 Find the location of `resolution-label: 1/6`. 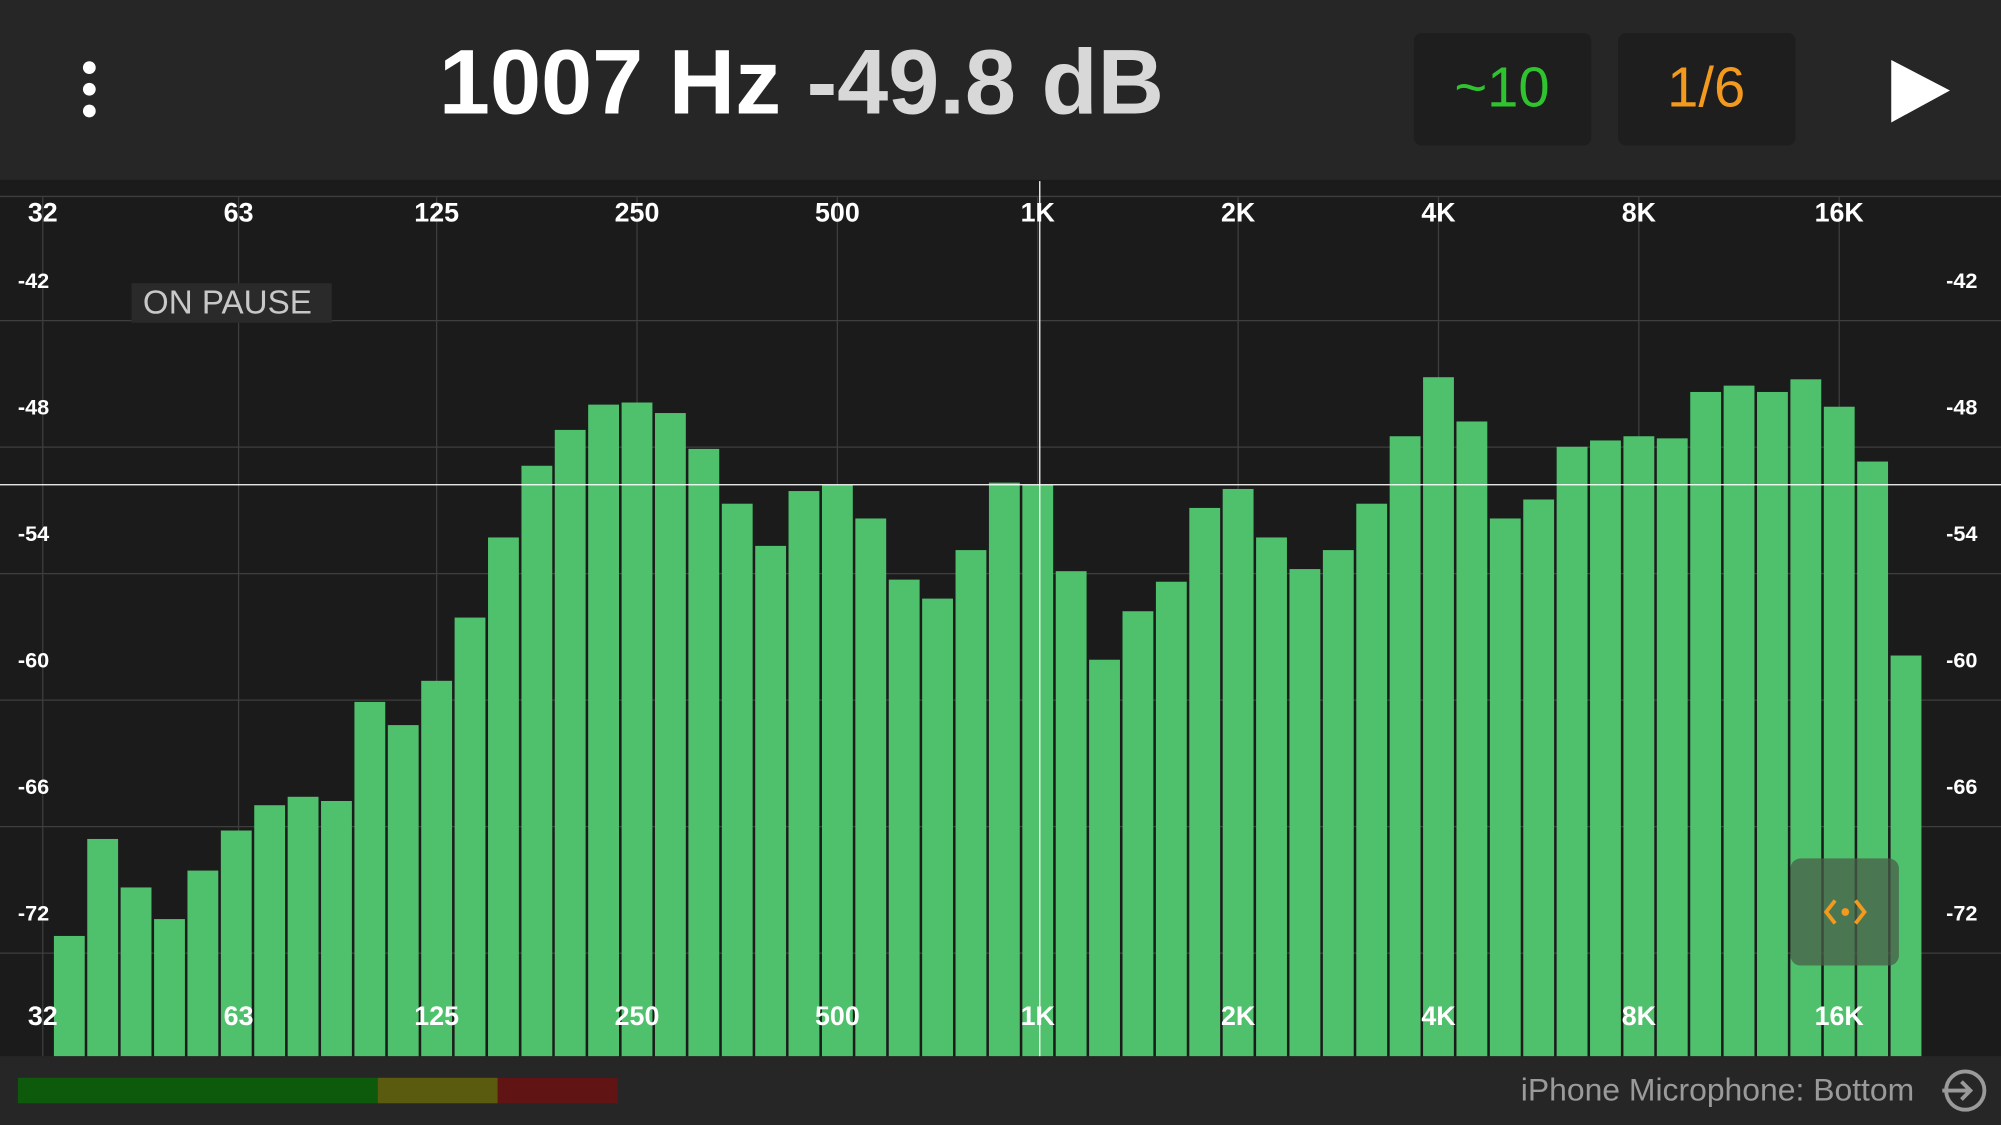

resolution-label: 1/6 is located at coordinates (1706, 87).